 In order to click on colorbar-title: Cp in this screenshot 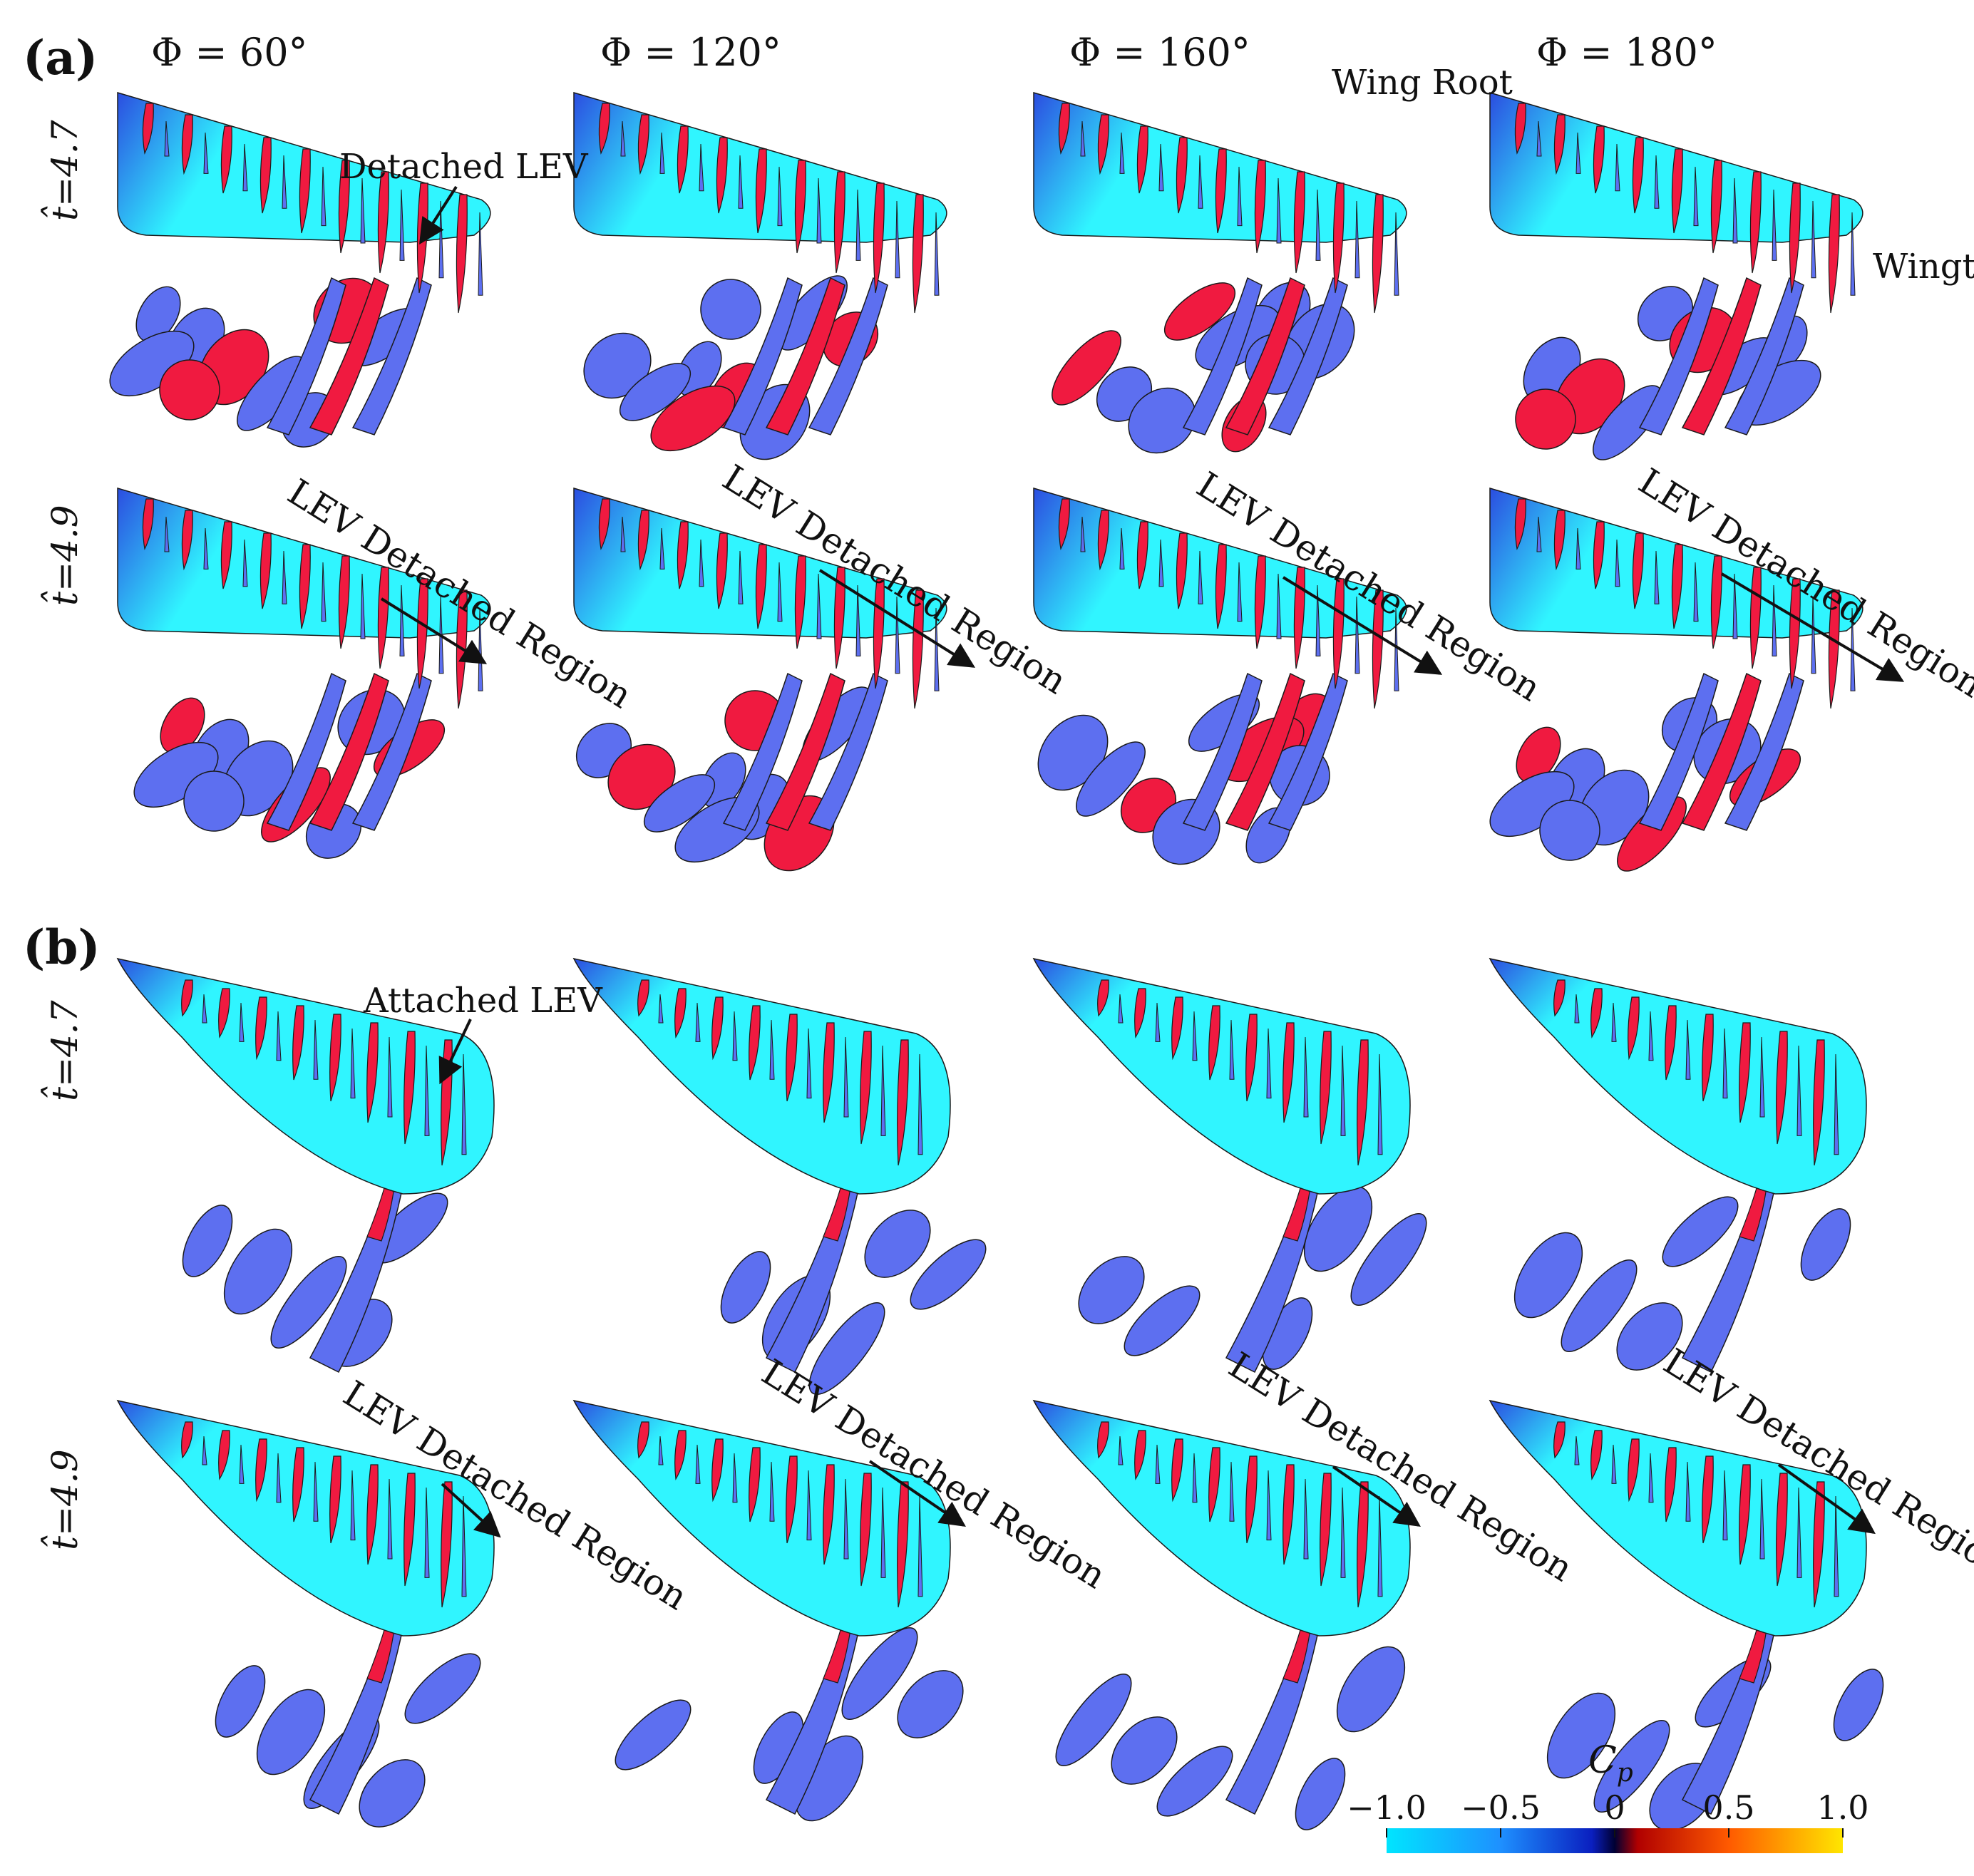, I will do `click(1610, 1763)`.